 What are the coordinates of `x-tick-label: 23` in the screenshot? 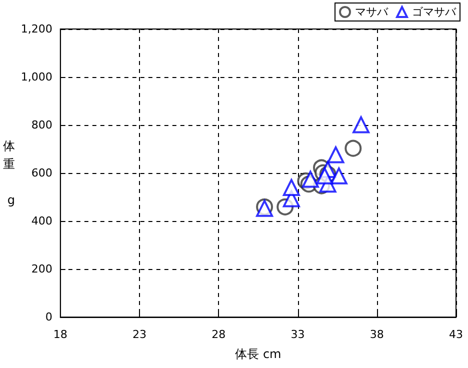 It's located at (139, 335).